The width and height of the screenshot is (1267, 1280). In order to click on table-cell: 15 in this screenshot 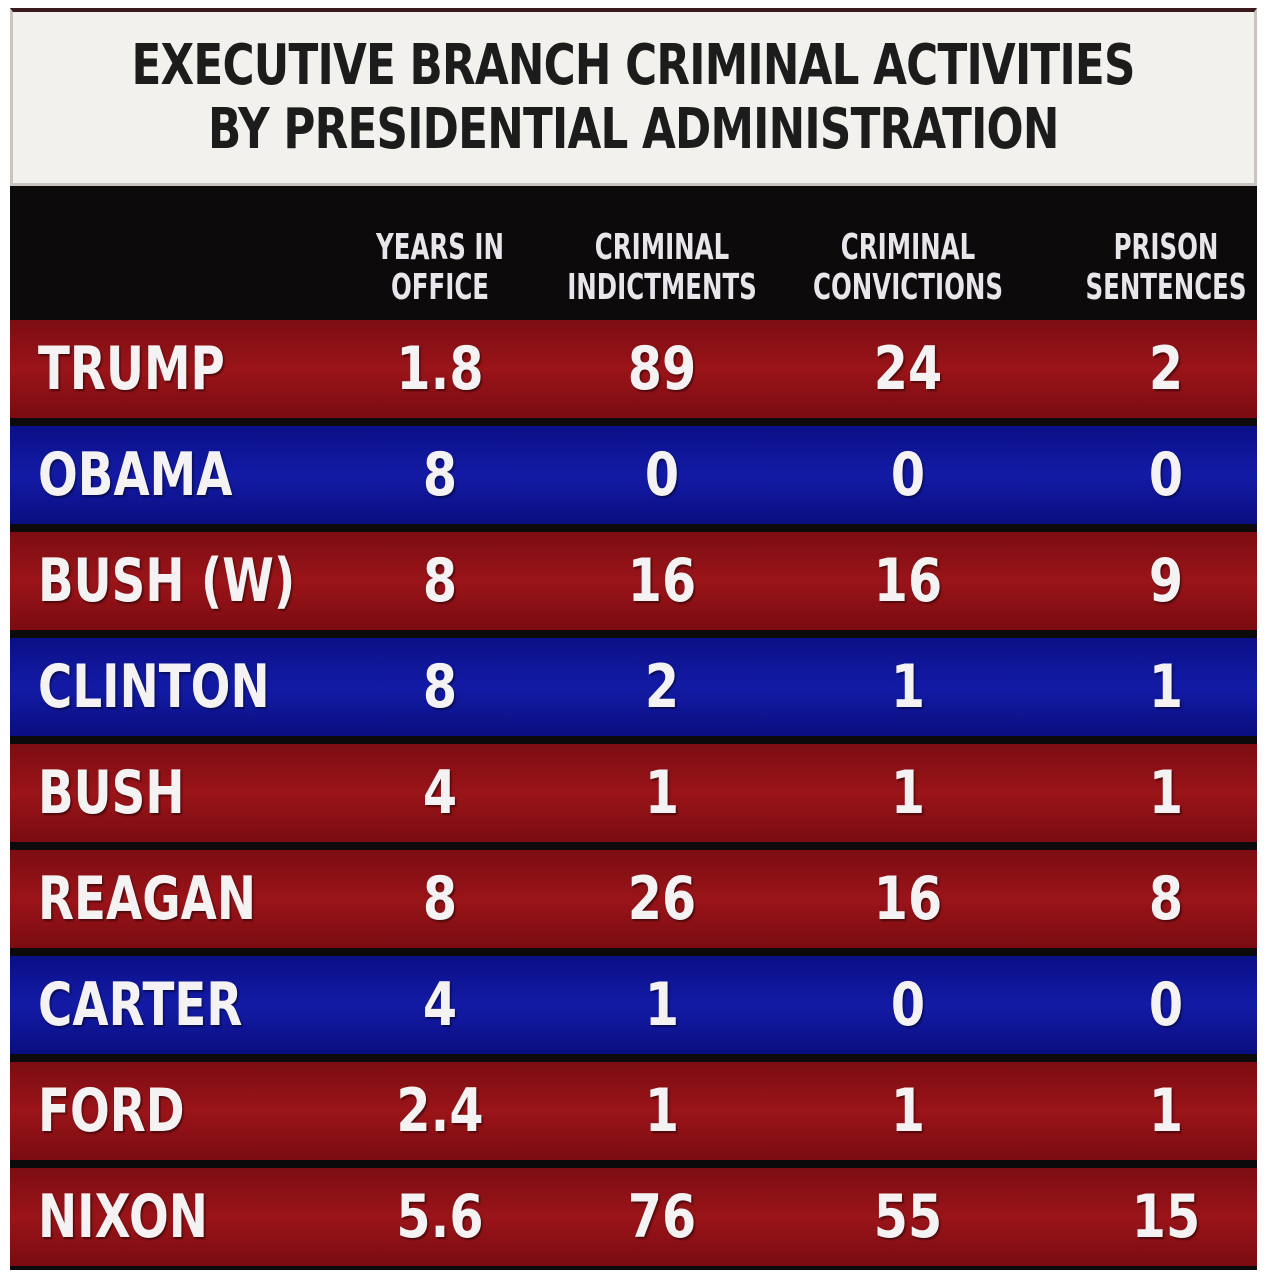, I will do `click(1166, 1217)`.